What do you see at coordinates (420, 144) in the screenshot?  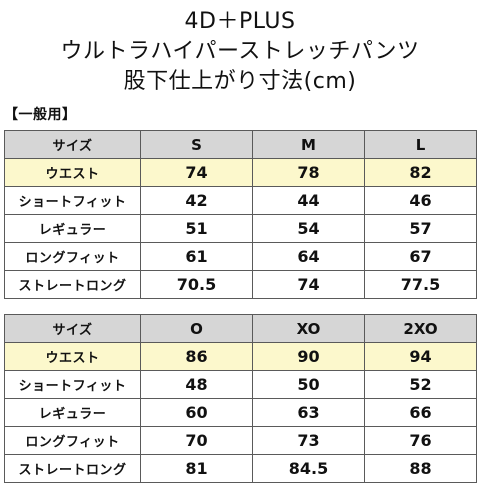 I see `header-cell-l: L` at bounding box center [420, 144].